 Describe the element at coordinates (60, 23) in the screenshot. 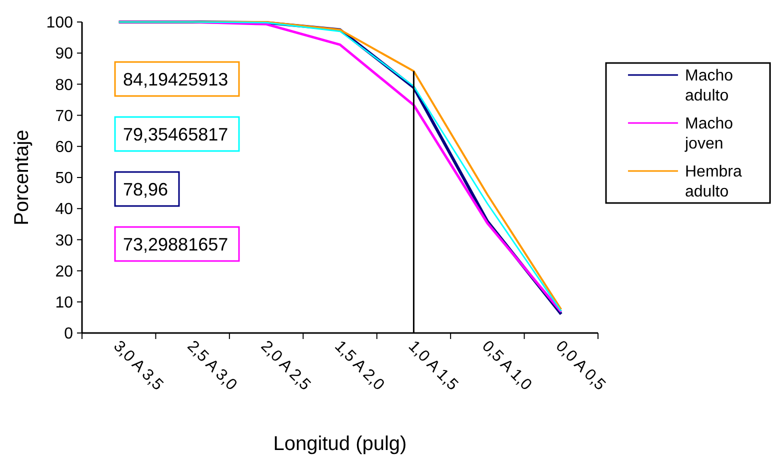

I see `y-tick-label: 100` at that location.